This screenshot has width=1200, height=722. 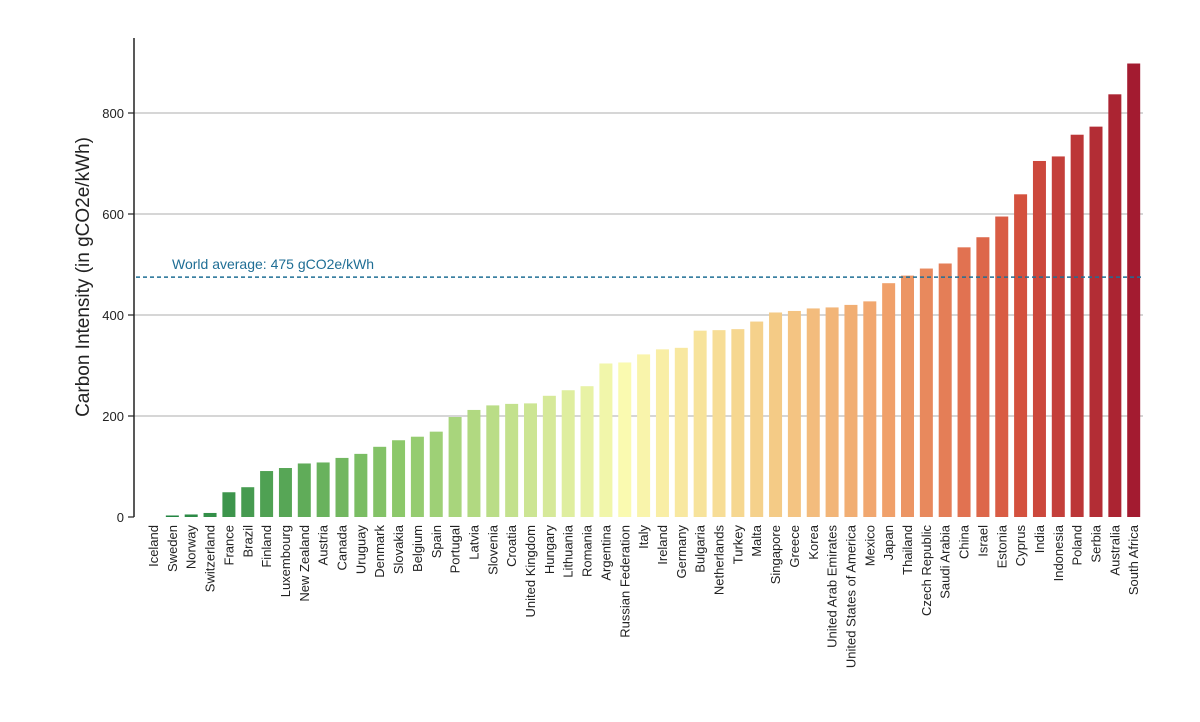 What do you see at coordinates (662, 545) in the screenshot?
I see `x-tick-label: Ireland` at bounding box center [662, 545].